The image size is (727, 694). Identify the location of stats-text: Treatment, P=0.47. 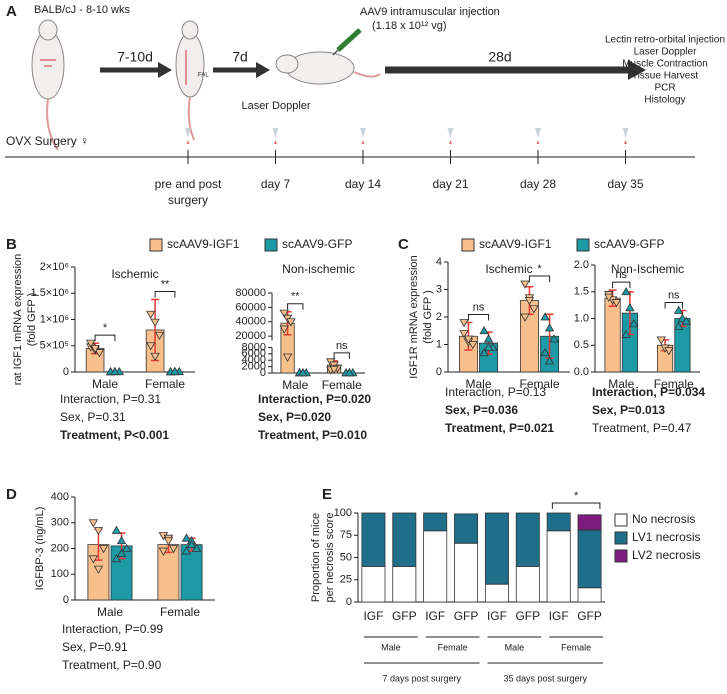
(642, 428).